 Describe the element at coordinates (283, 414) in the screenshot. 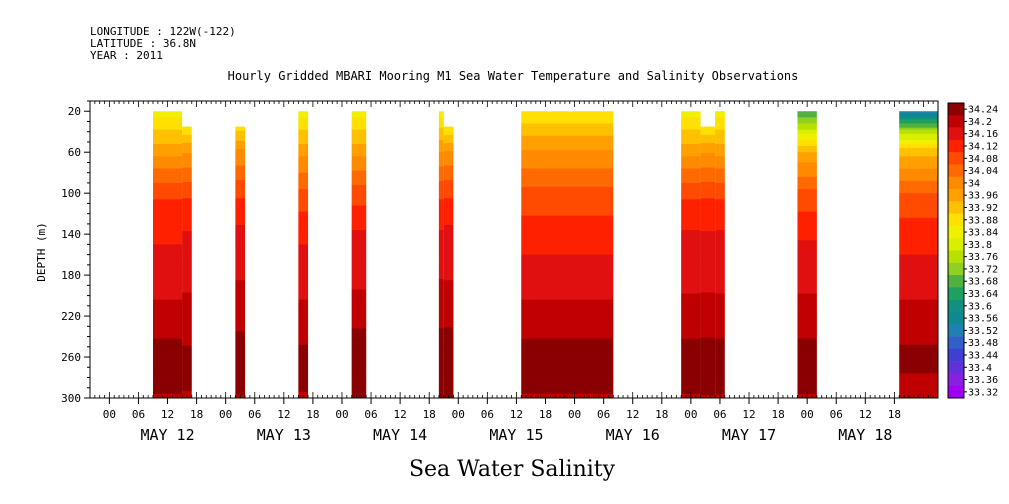

I see `x-hour-tick-label: 12` at that location.